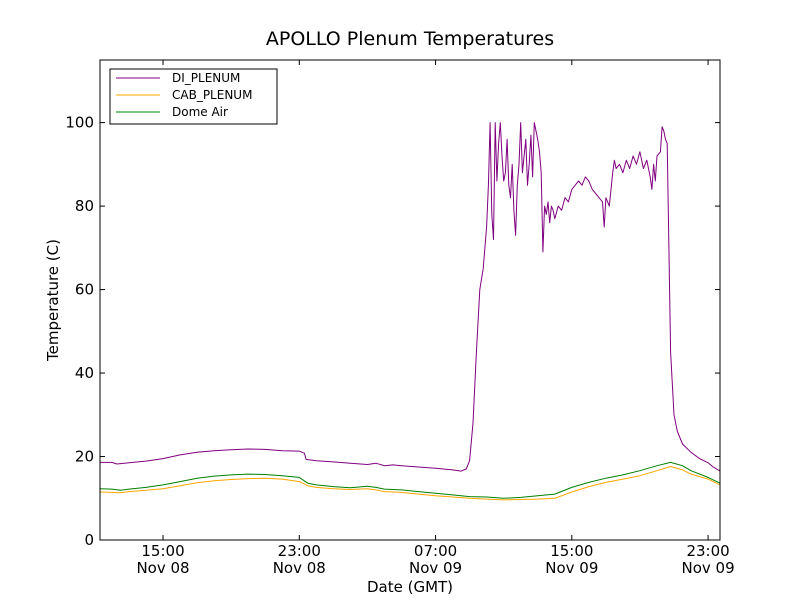 The height and width of the screenshot is (600, 800). I want to click on legend-label: DI_PLENUM, so click(206, 78).